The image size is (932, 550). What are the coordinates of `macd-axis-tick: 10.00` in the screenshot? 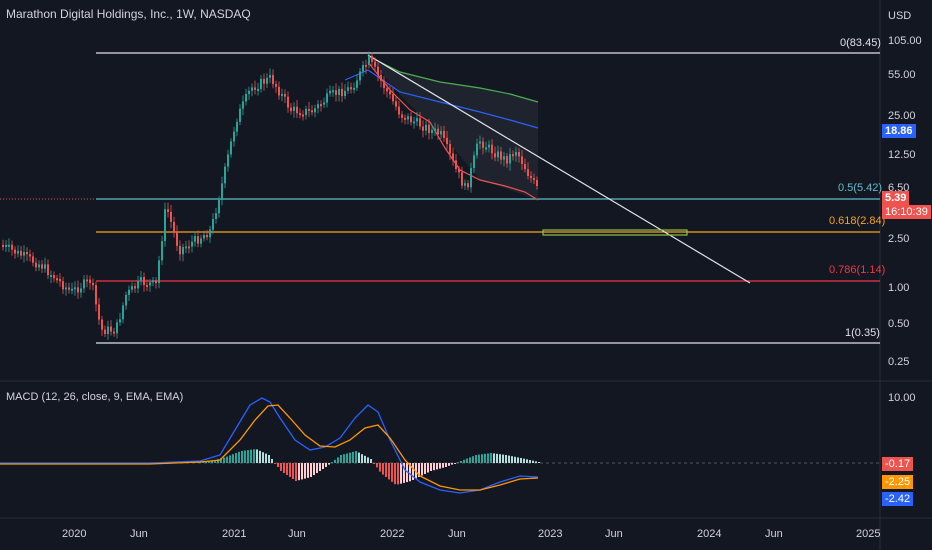 It's located at (902, 398).